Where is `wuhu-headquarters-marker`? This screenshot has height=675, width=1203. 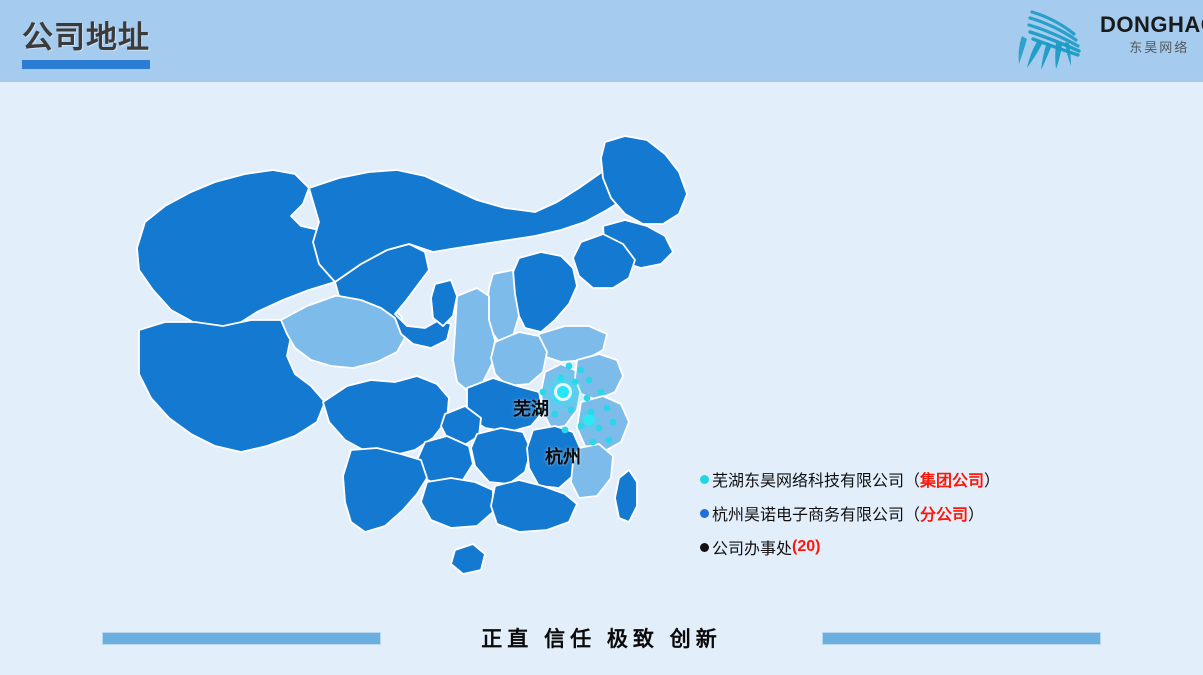 wuhu-headquarters-marker is located at coordinates (563, 392).